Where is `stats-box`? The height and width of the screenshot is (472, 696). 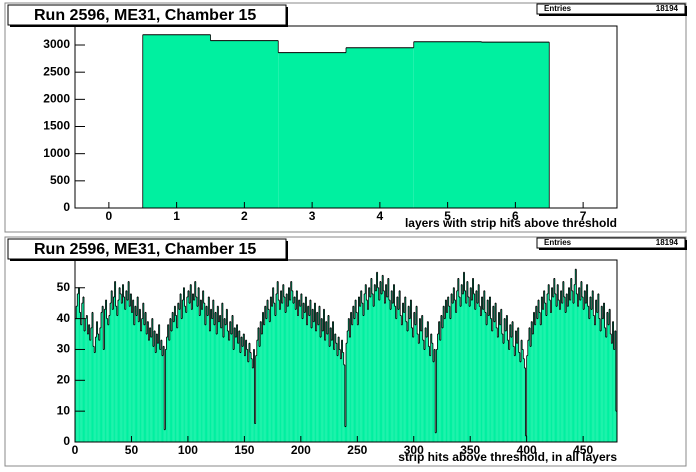
stats-box is located at coordinates (611, 243).